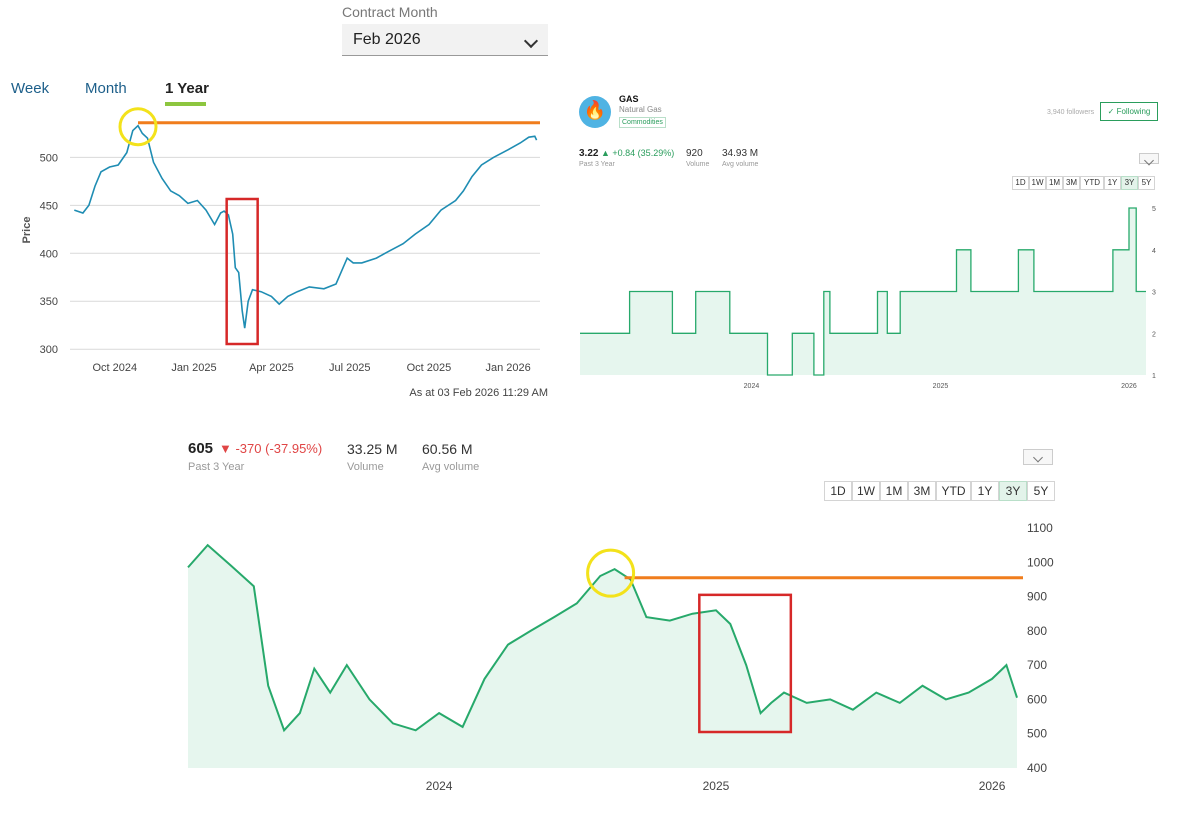 The width and height of the screenshot is (1200, 813). I want to click on tab-week: Week, so click(30, 88).